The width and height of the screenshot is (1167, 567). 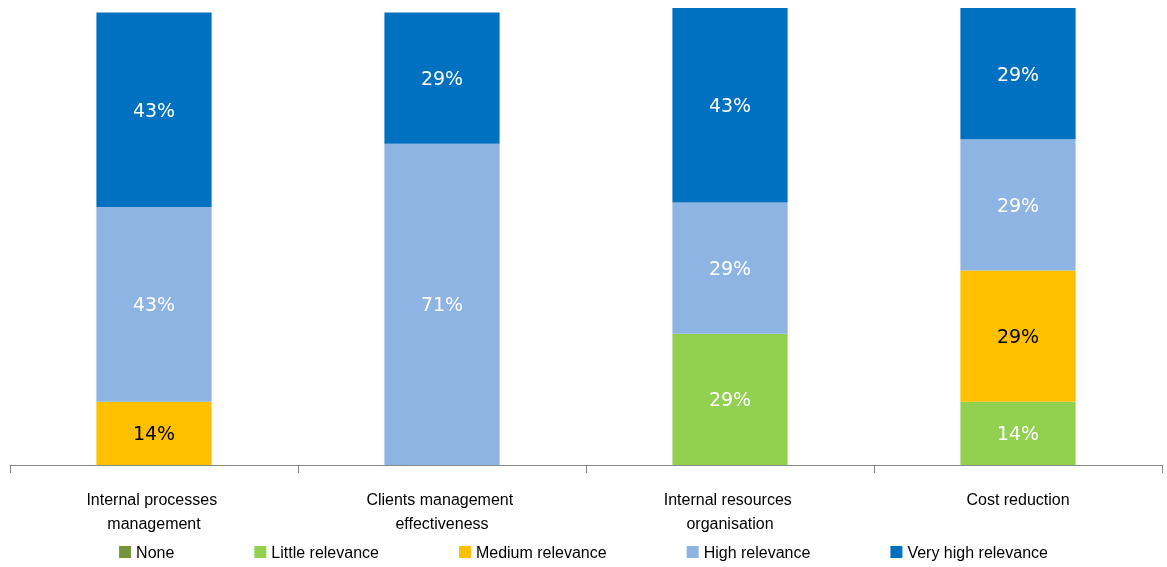 What do you see at coordinates (757, 552) in the screenshot?
I see `legend-label: High relevance` at bounding box center [757, 552].